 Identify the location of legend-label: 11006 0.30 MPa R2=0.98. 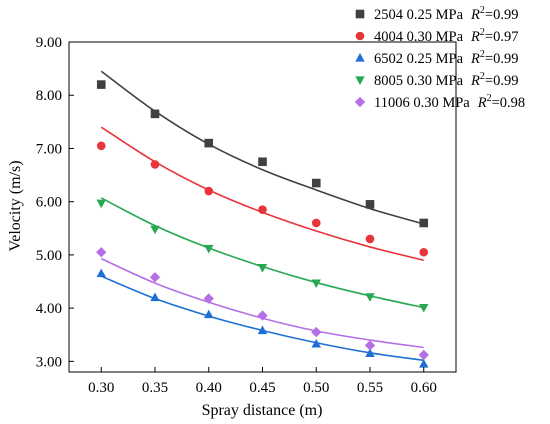
(449, 102).